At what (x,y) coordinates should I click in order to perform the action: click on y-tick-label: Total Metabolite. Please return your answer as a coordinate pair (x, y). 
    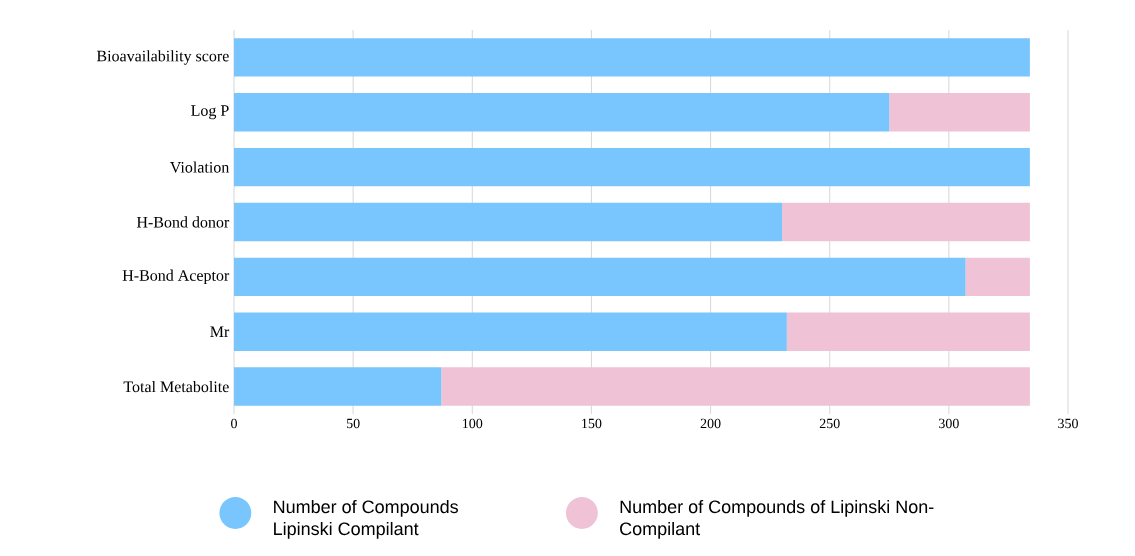
    Looking at the image, I should click on (176, 386).